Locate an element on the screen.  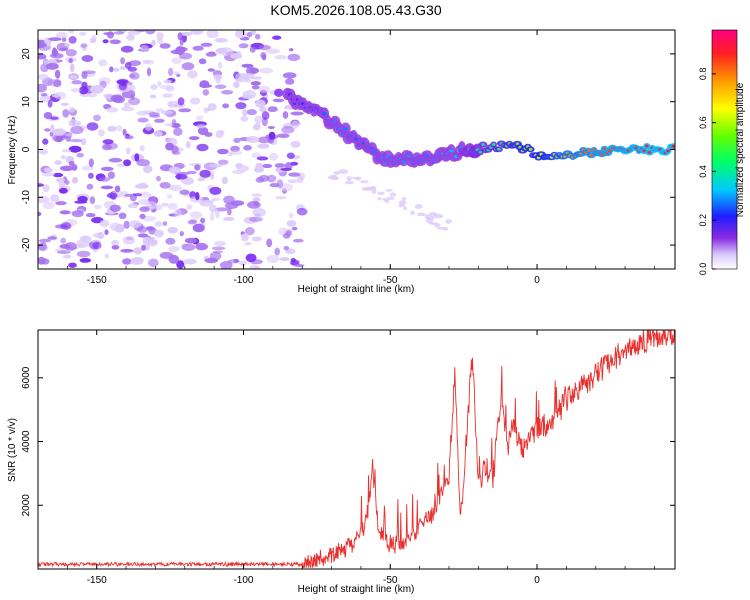
colorbar-tick-label: 0.0 is located at coordinates (703, 269).